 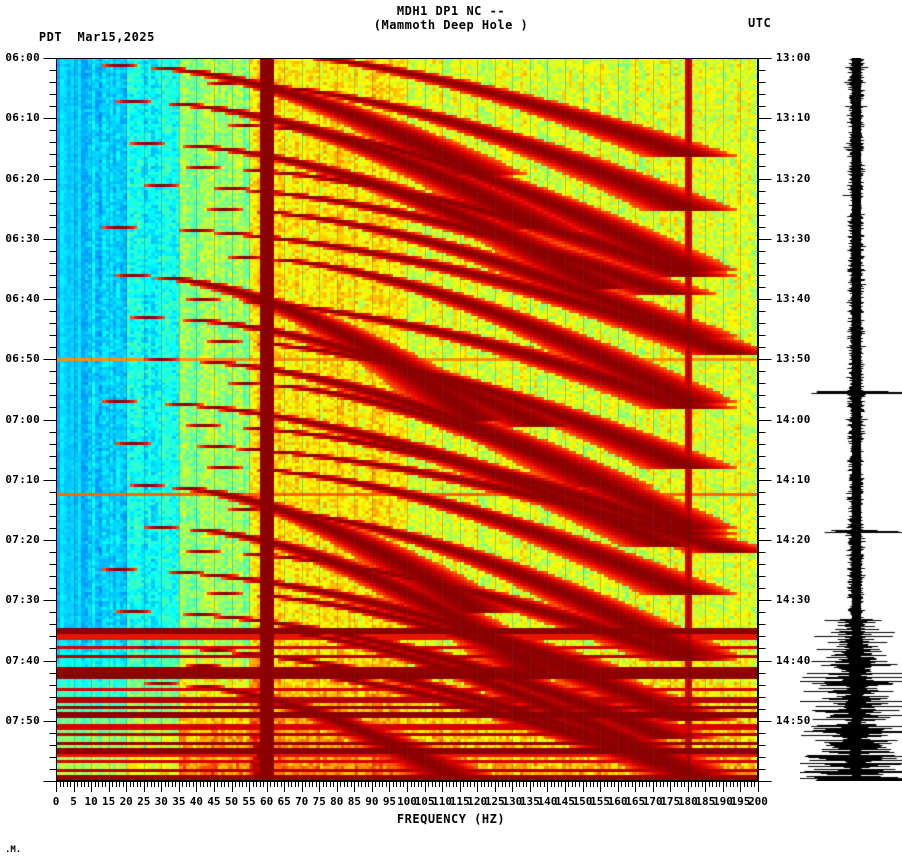 What do you see at coordinates (22, 419) in the screenshot?
I see `left-time-label: 07:00` at bounding box center [22, 419].